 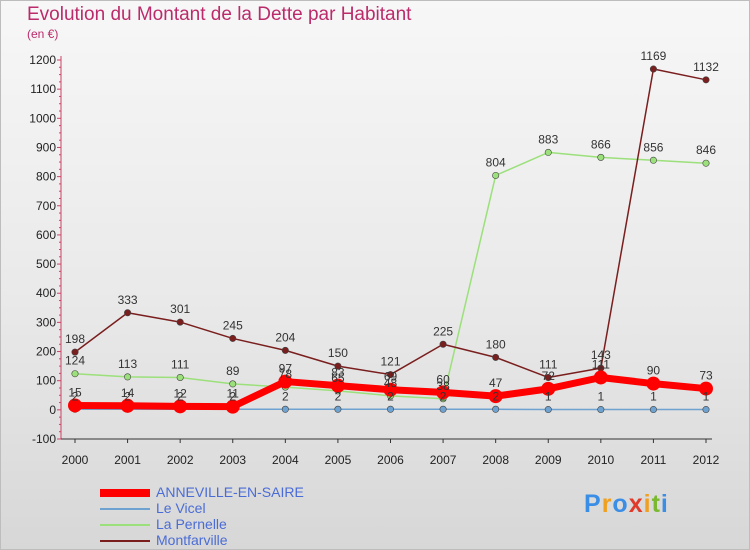 What do you see at coordinates (391, 383) in the screenshot?
I see `data-label: 48` at bounding box center [391, 383].